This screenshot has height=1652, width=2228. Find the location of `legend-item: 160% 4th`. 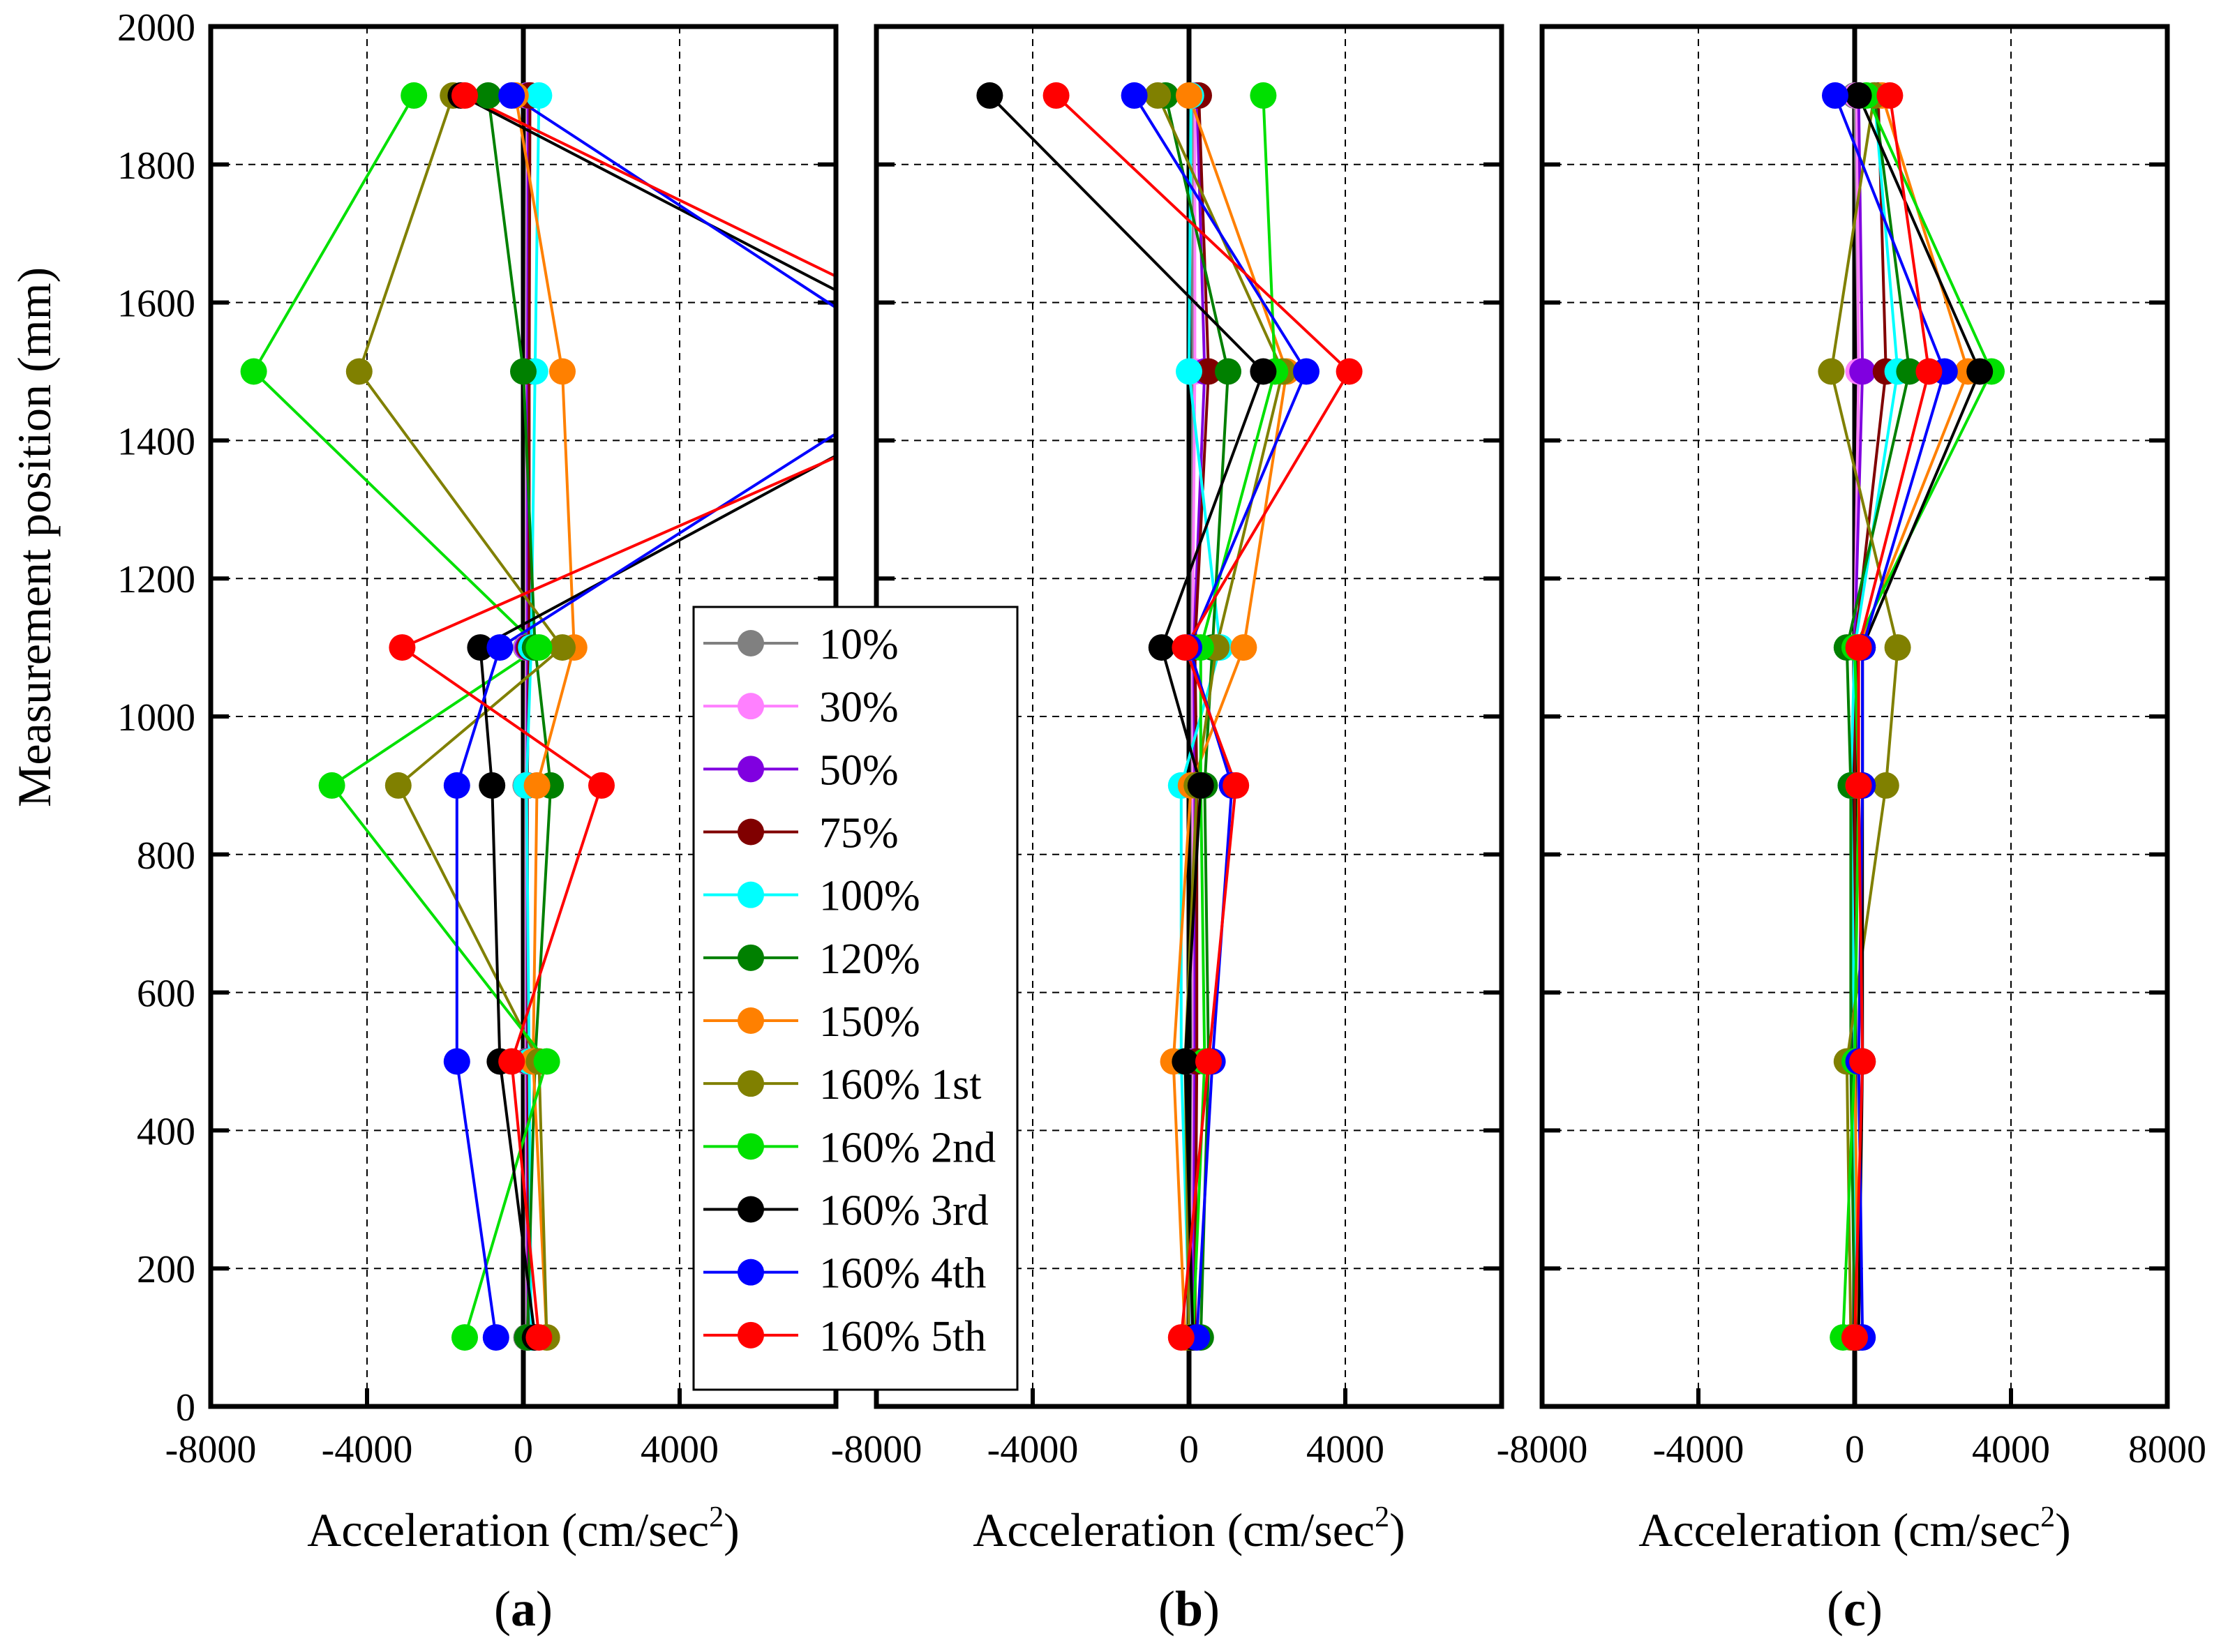

legend-item: 160% 4th is located at coordinates (844, 1274).